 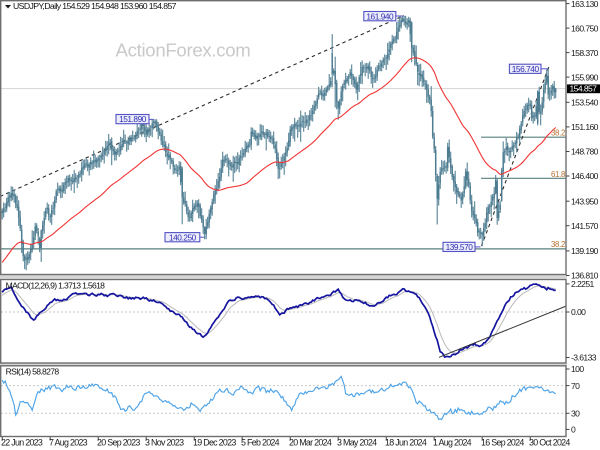 I want to click on svg-text: 160.750, so click(x=585, y=28).